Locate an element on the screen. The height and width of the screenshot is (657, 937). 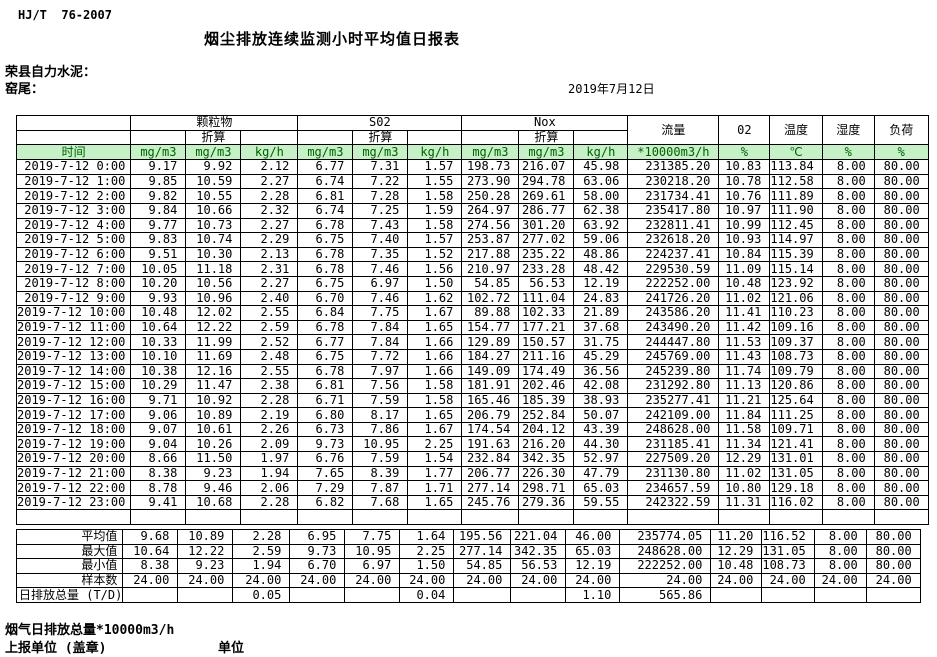
value-cell: 9.82 is located at coordinates (158, 196).